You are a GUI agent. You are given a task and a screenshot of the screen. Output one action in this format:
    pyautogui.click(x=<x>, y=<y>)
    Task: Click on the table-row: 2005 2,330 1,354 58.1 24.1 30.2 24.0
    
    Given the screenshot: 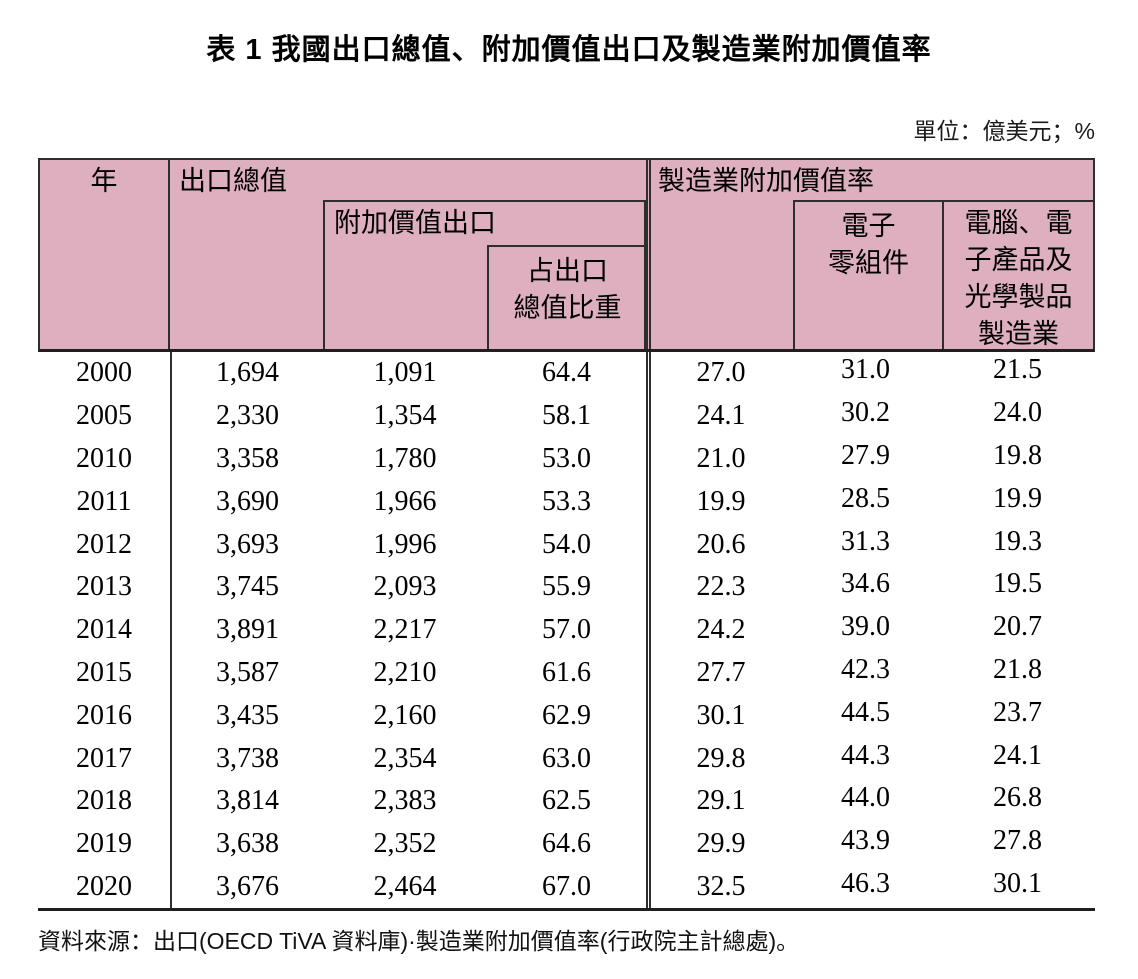 What is the action you would take?
    pyautogui.click(x=566, y=416)
    